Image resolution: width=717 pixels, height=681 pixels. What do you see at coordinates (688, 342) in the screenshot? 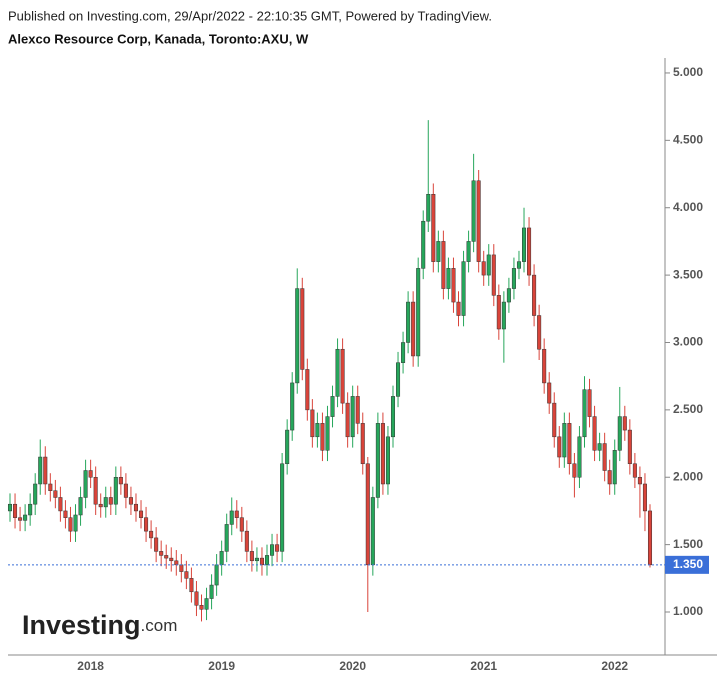
I see `y-tick-label: 3.000` at bounding box center [688, 342].